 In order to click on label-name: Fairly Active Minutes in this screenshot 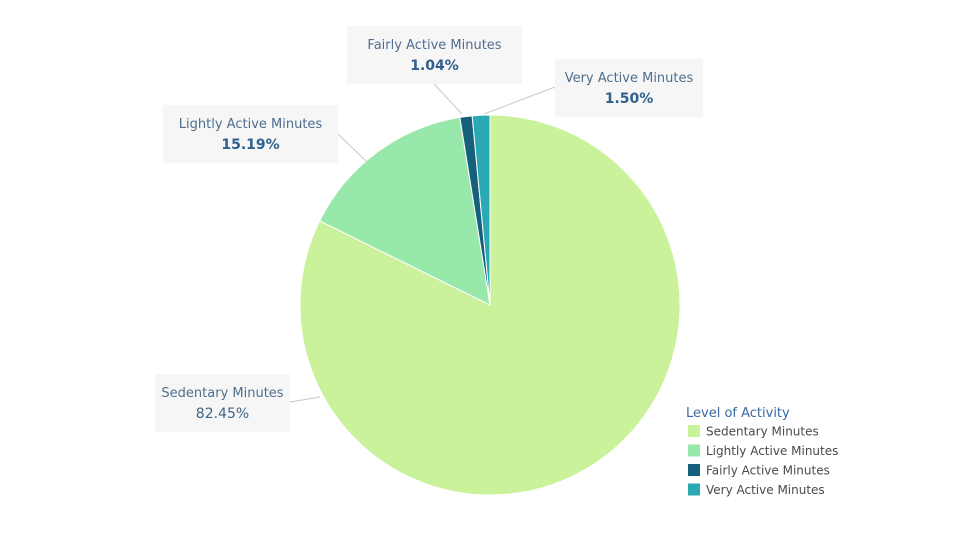, I will do `click(434, 45)`.